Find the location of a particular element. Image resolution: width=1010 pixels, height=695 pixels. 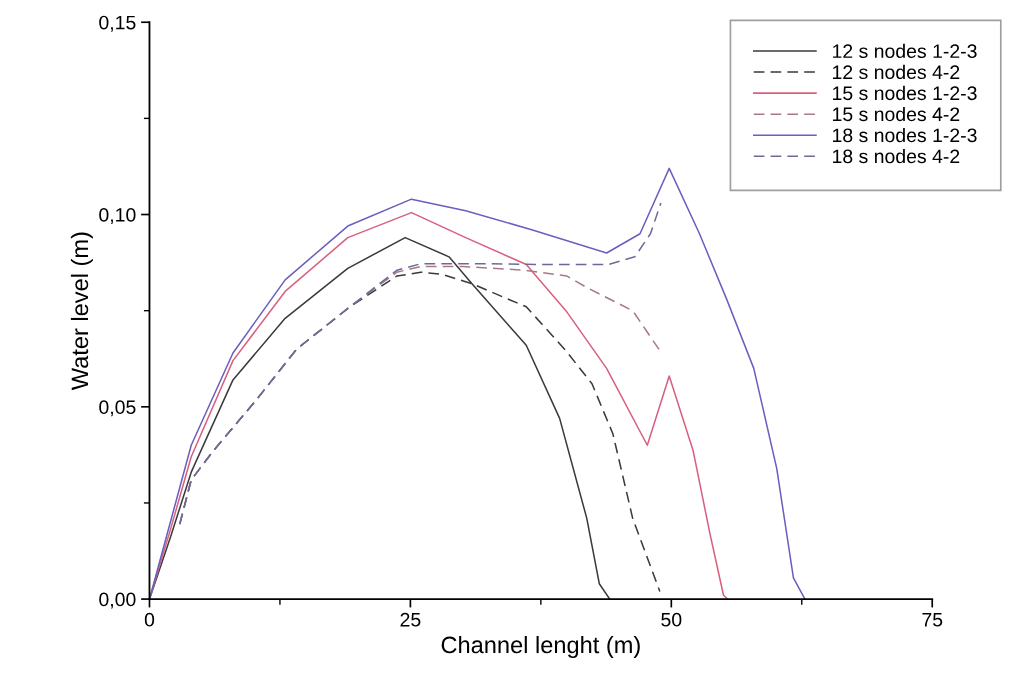

y-tick-label: 0,05 is located at coordinates (117, 408).